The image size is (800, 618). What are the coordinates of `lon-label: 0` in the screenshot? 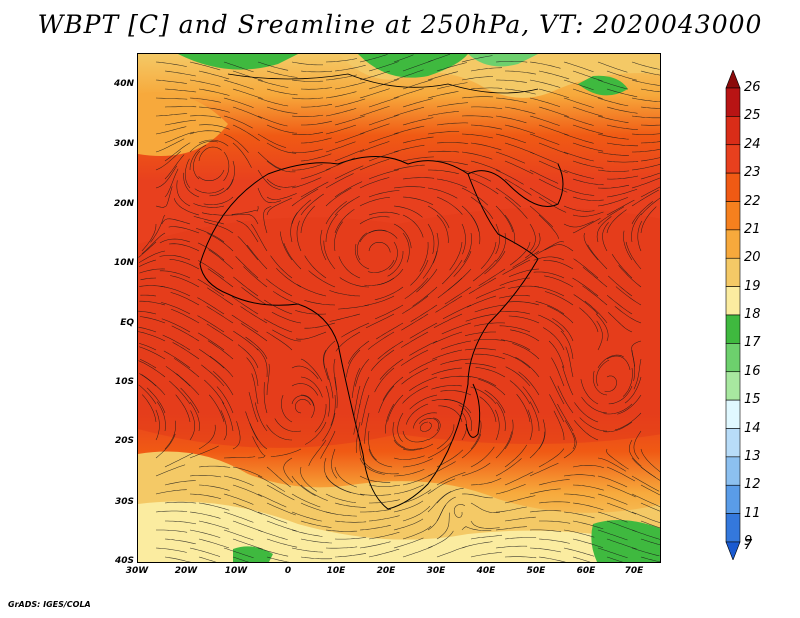 It's located at (288, 571).